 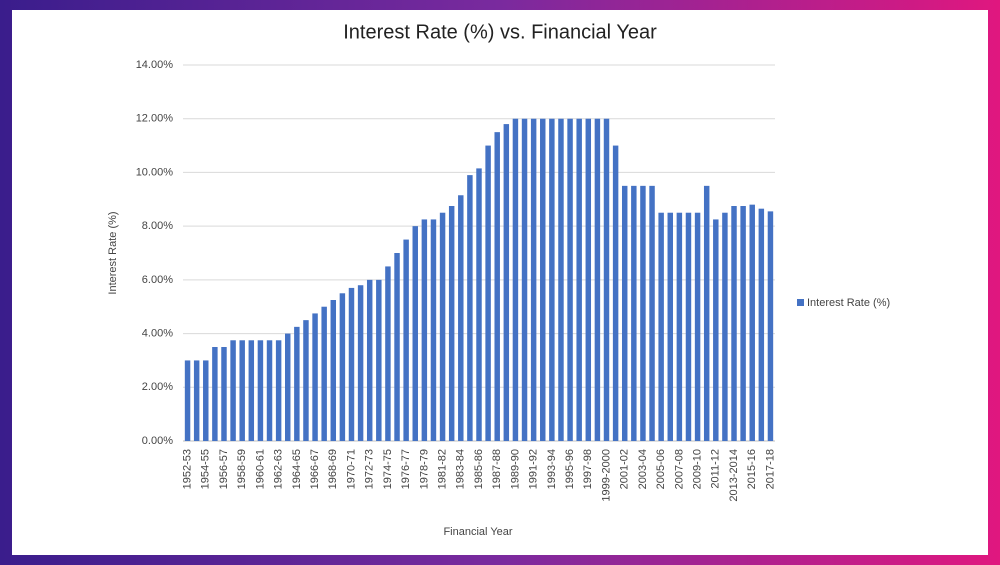 I want to click on x-tick-label: 1970-71, so click(x=351, y=469).